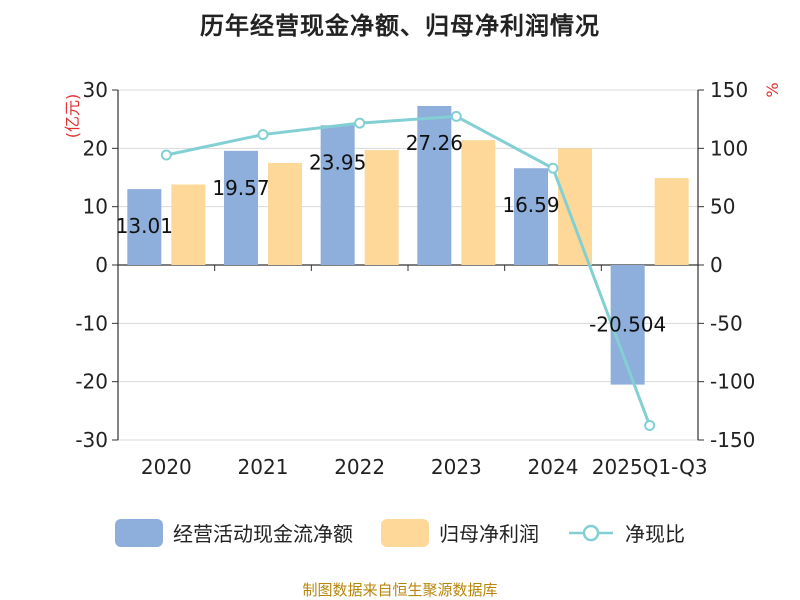 Image resolution: width=800 pixels, height=600 pixels. Describe the element at coordinates (650, 467) in the screenshot. I see `x-tick-label: 2025Q1-Q3` at that location.